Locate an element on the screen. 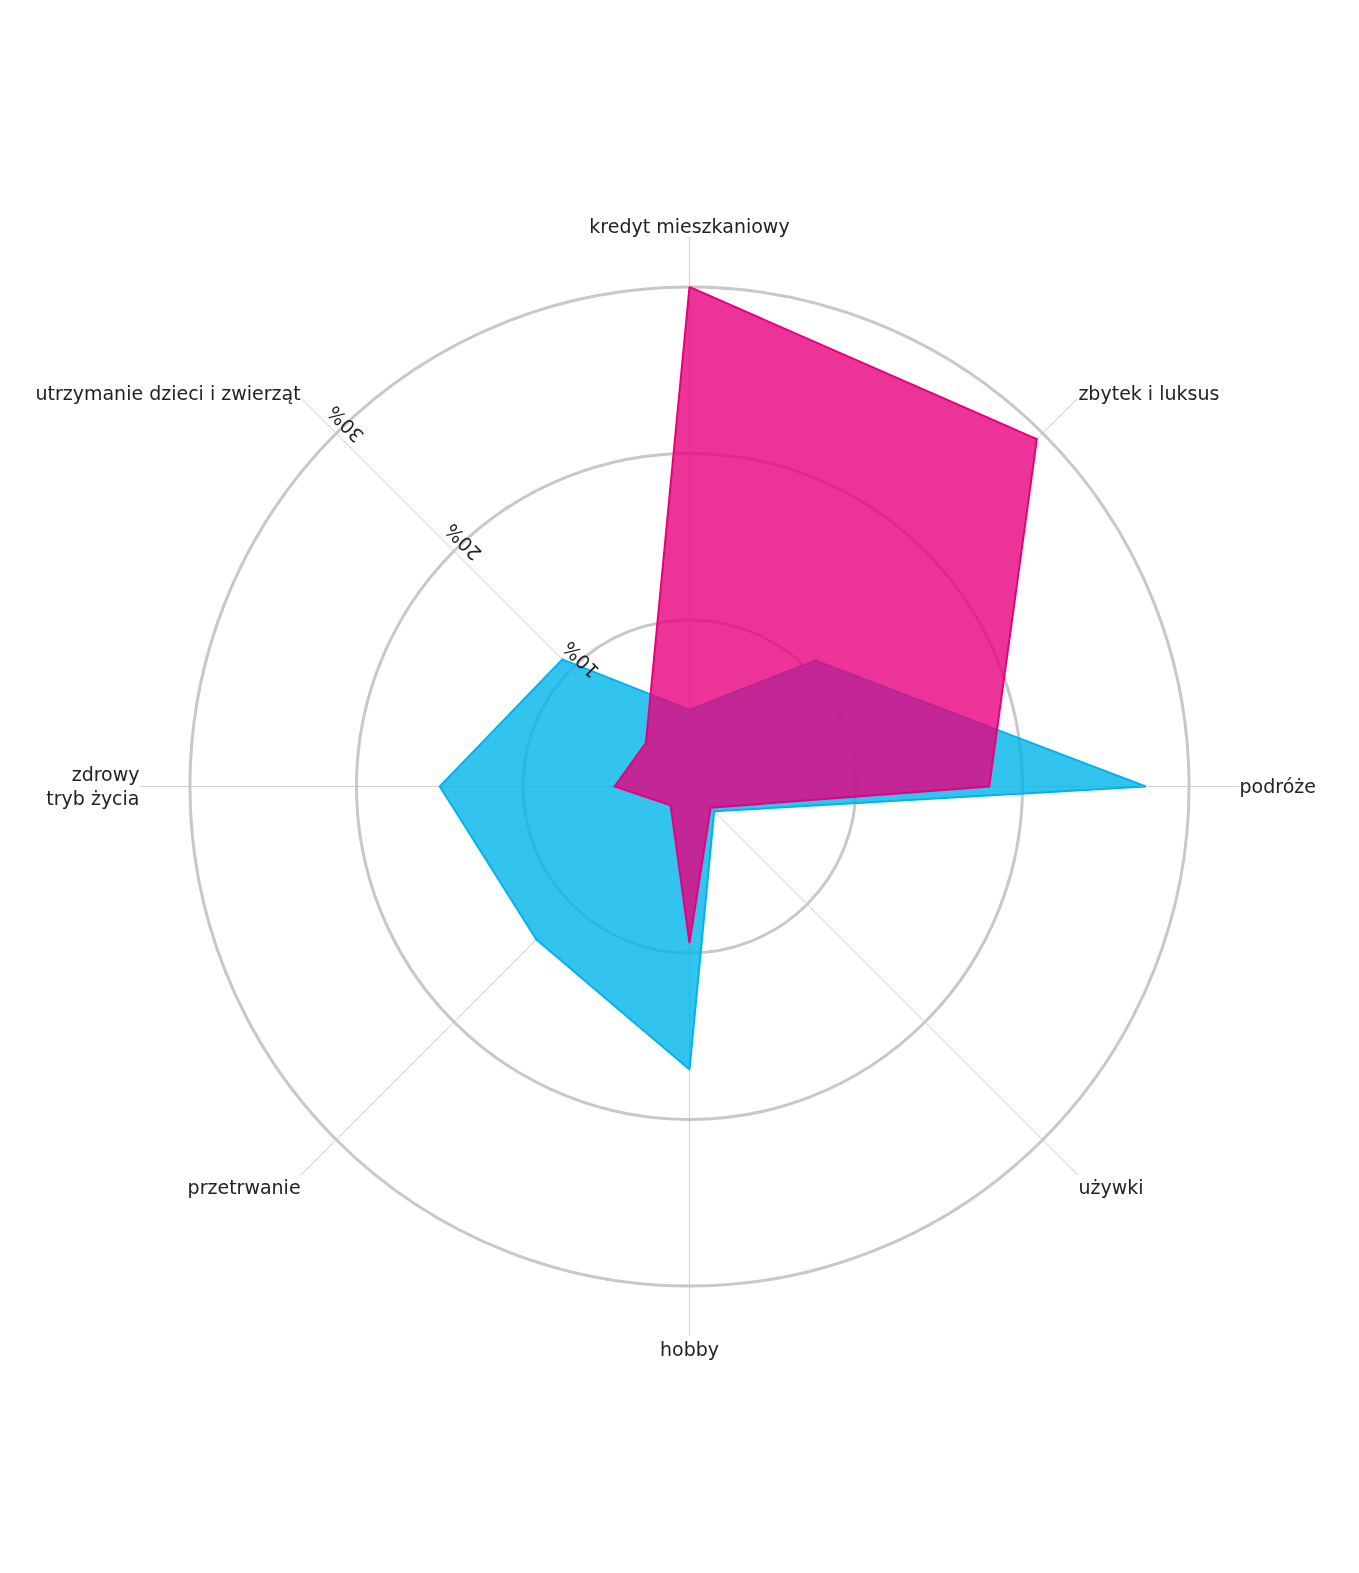 Image resolution: width=1359 pixels, height=1573 pixels. spoke-label: zdrowy tryb życia is located at coordinates (93, 786).